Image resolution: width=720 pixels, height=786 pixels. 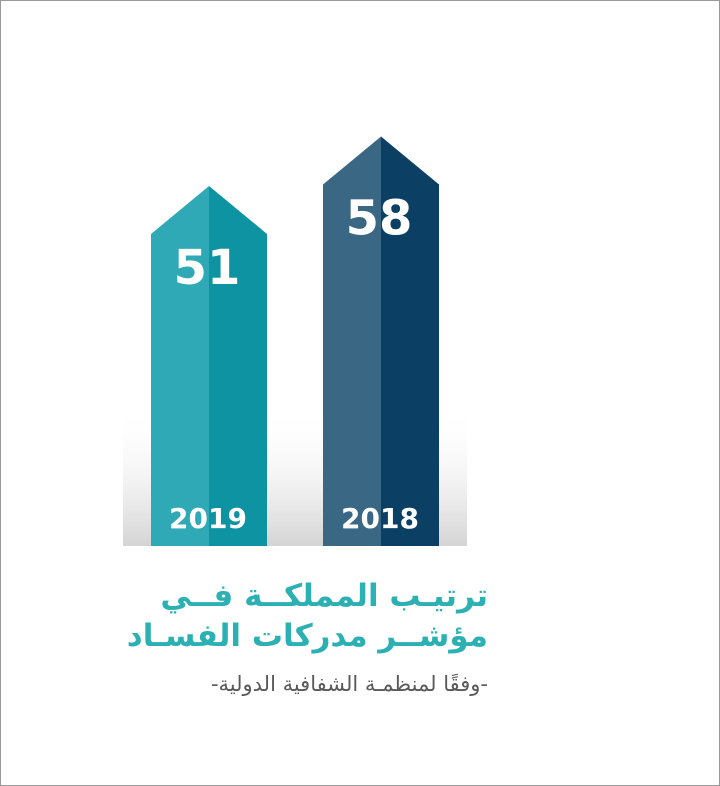 What do you see at coordinates (180, 365) in the screenshot?
I see `bar-2019-left-face` at bounding box center [180, 365].